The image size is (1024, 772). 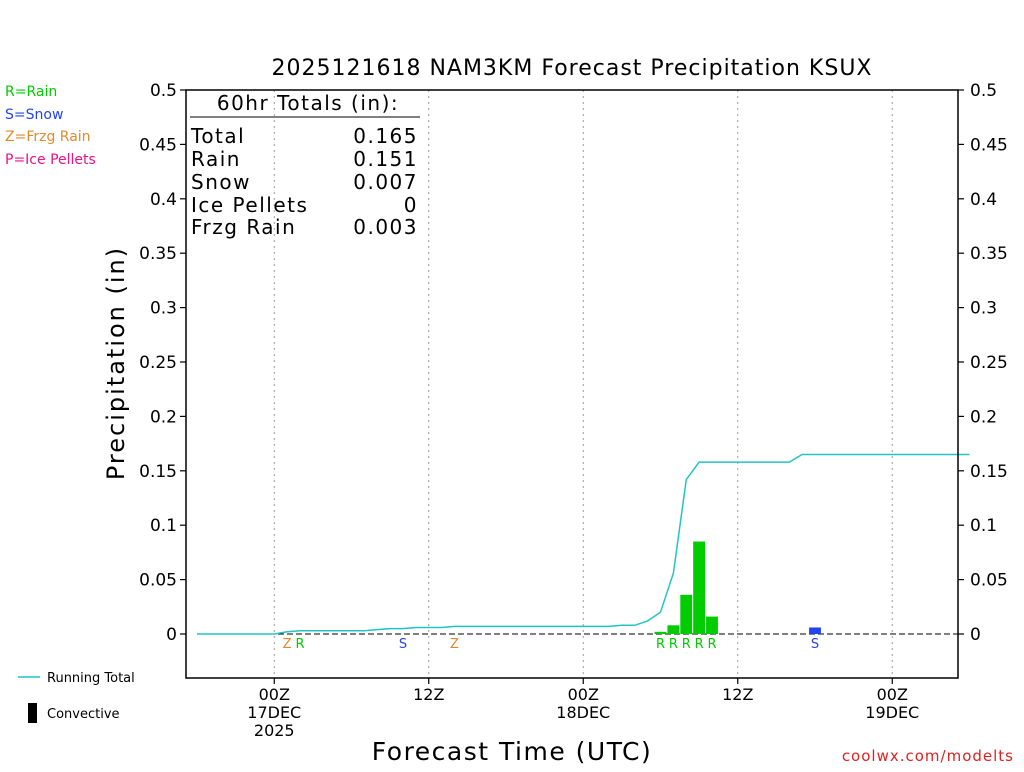 What do you see at coordinates (158, 472) in the screenshot?
I see `y-tick-label-left: 0.15` at bounding box center [158, 472].